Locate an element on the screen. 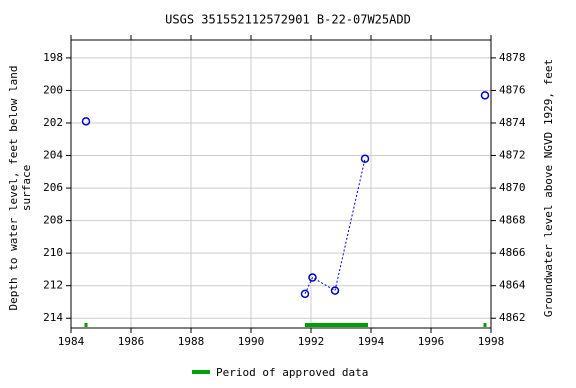  y-tick-label: 200 is located at coordinates (53, 89).